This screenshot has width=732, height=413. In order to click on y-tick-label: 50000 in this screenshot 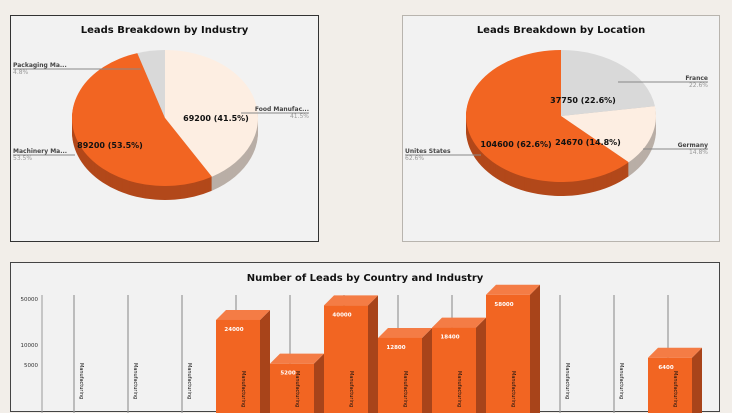, I will do `click(30, 300)`.